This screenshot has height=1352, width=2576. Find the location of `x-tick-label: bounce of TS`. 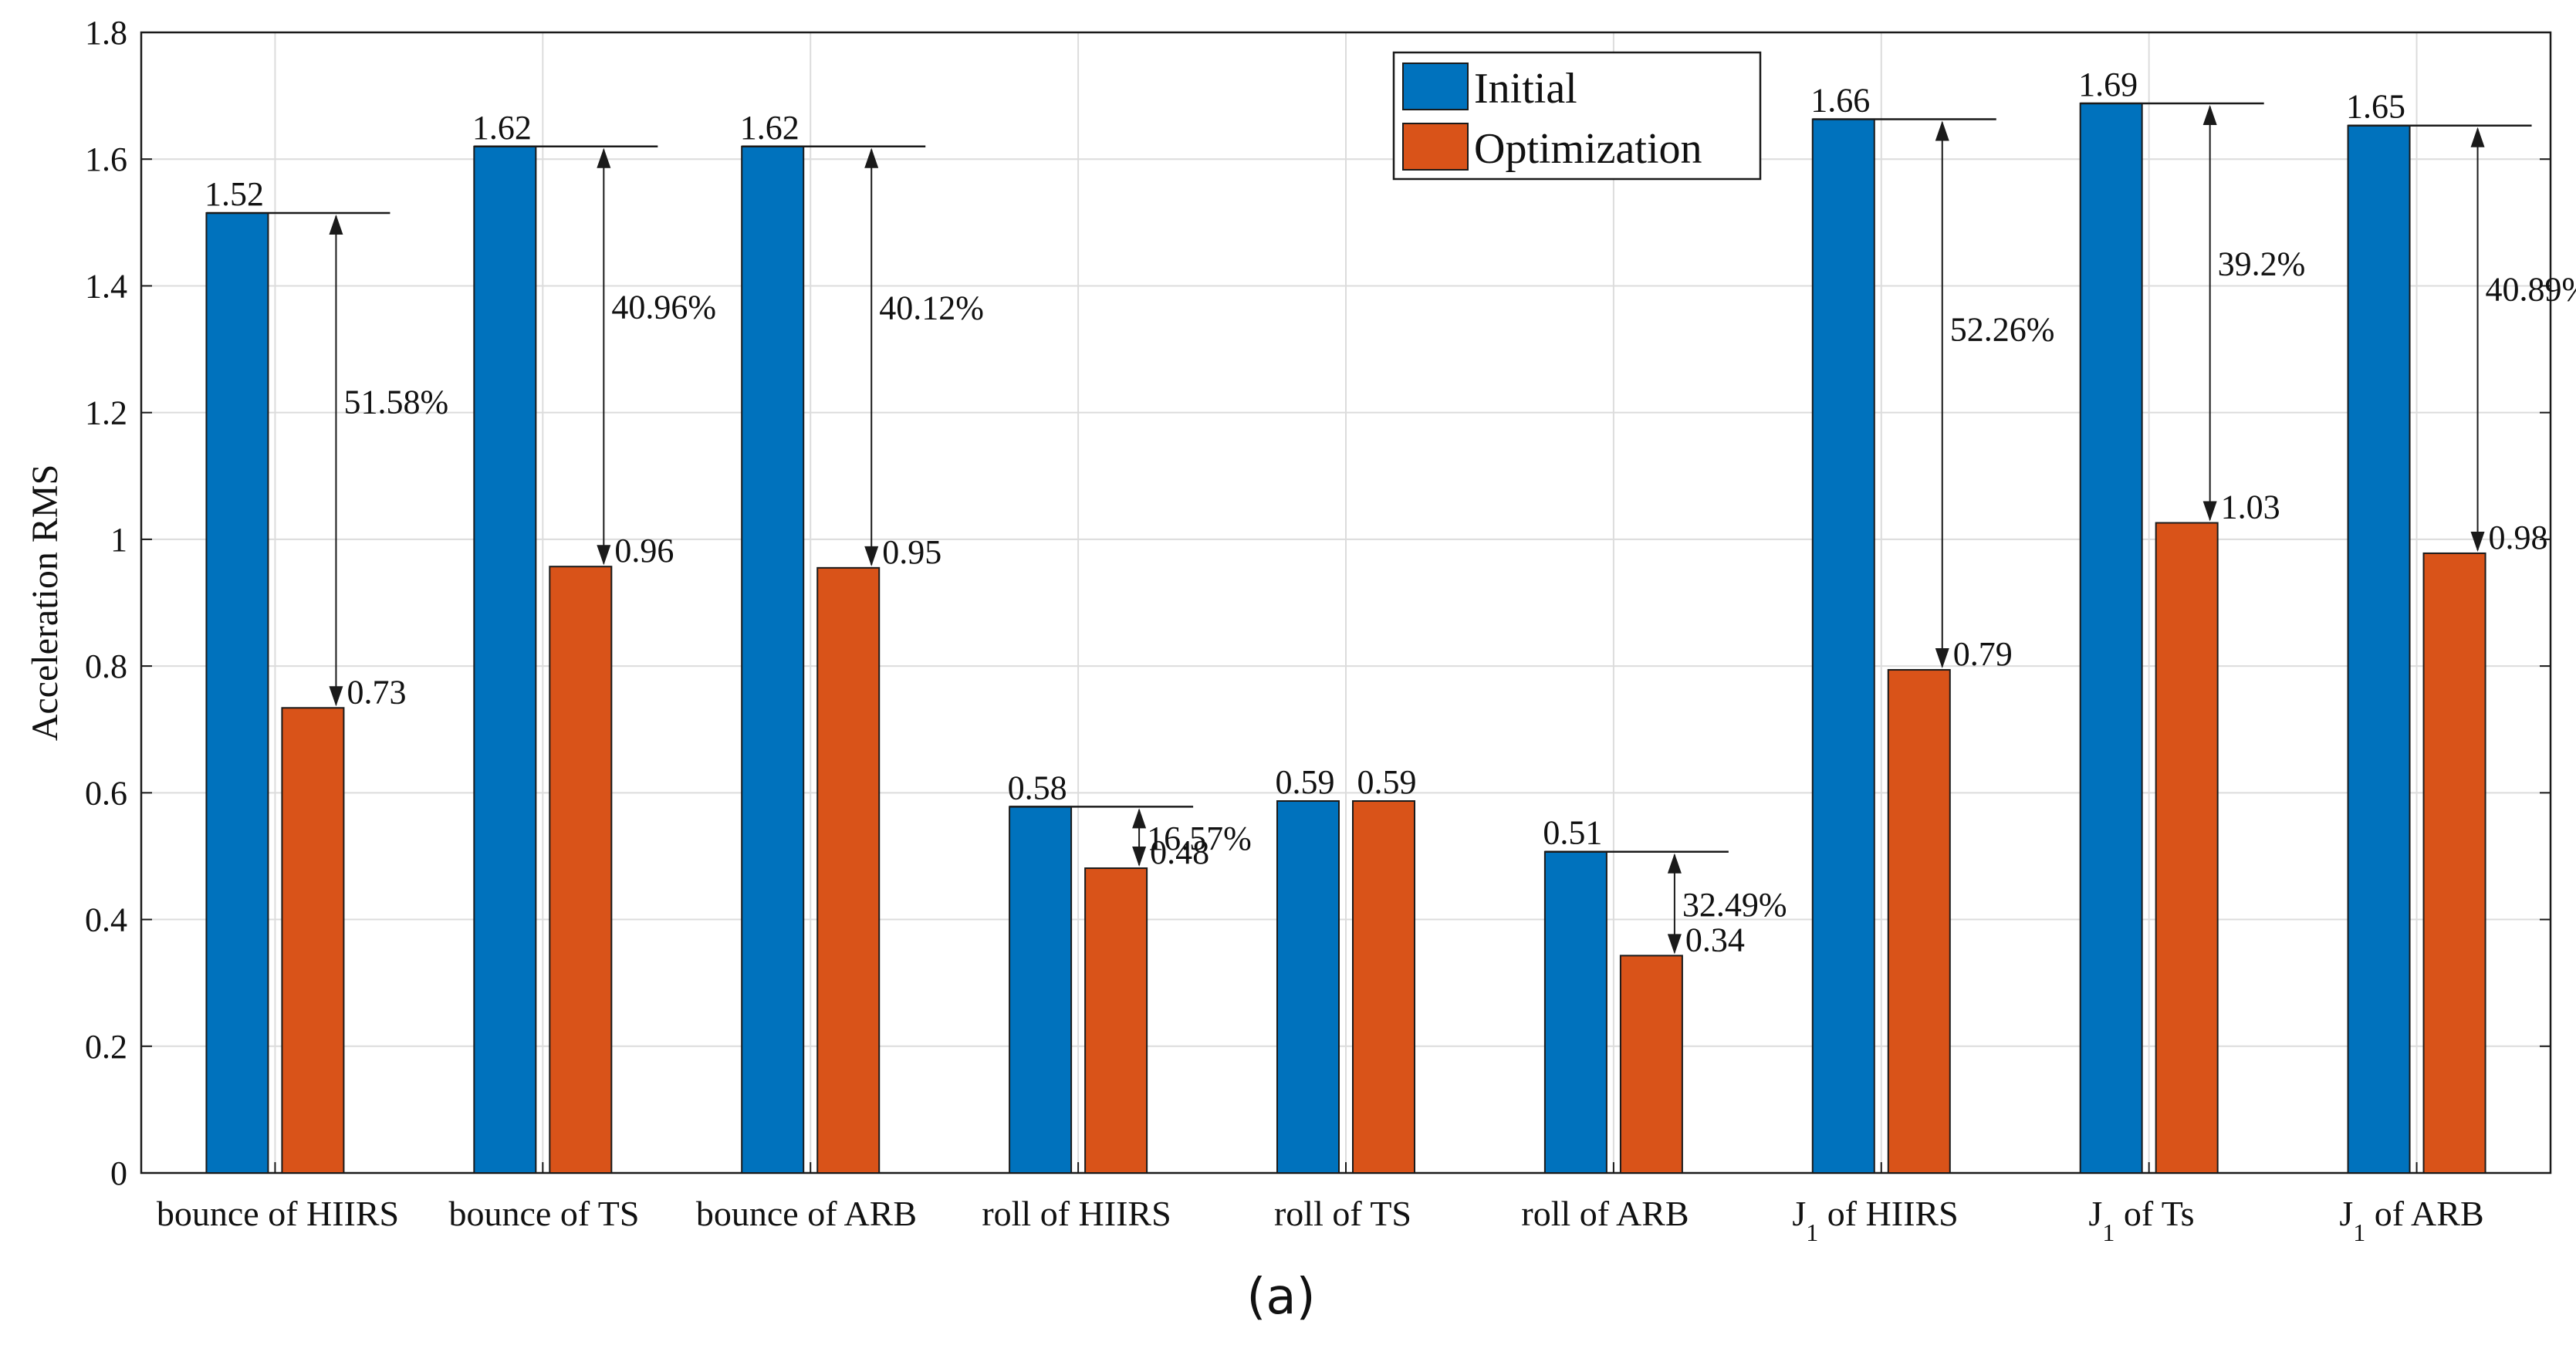

x-tick-label: bounce of TS is located at coordinates (543, 1213).